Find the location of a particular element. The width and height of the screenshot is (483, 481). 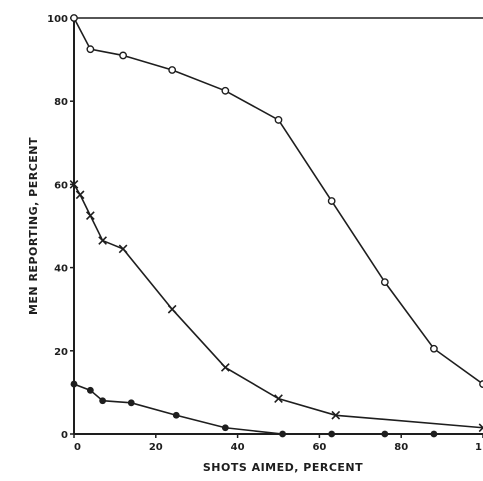

x-axis-label: SHOTS AIMED, PERCENT is located at coordinates (283, 467).